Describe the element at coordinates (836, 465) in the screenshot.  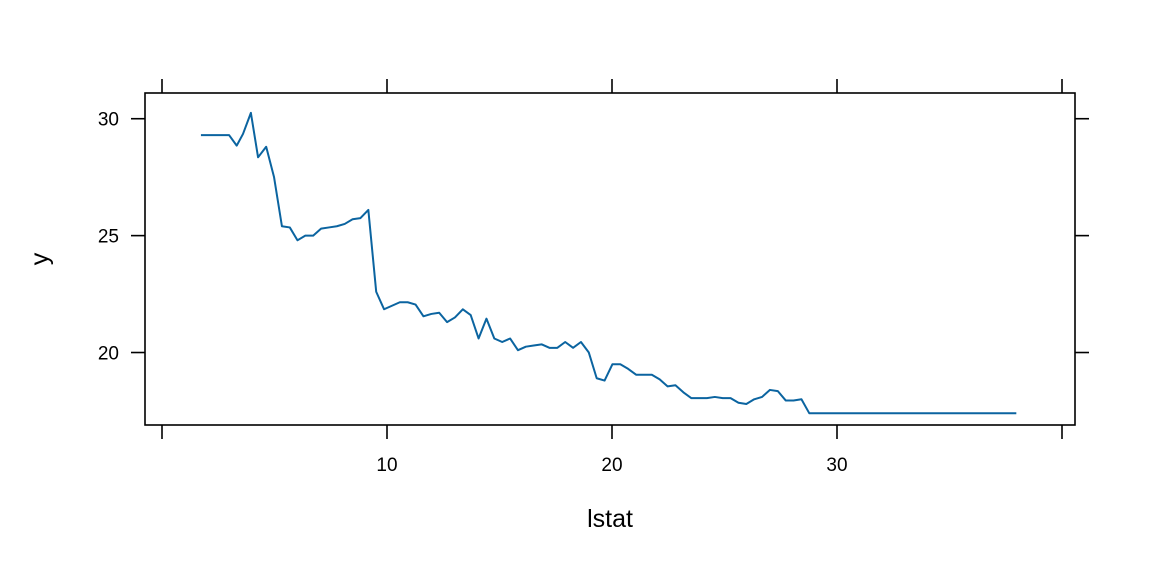
I see `x-tick-label: 30` at that location.